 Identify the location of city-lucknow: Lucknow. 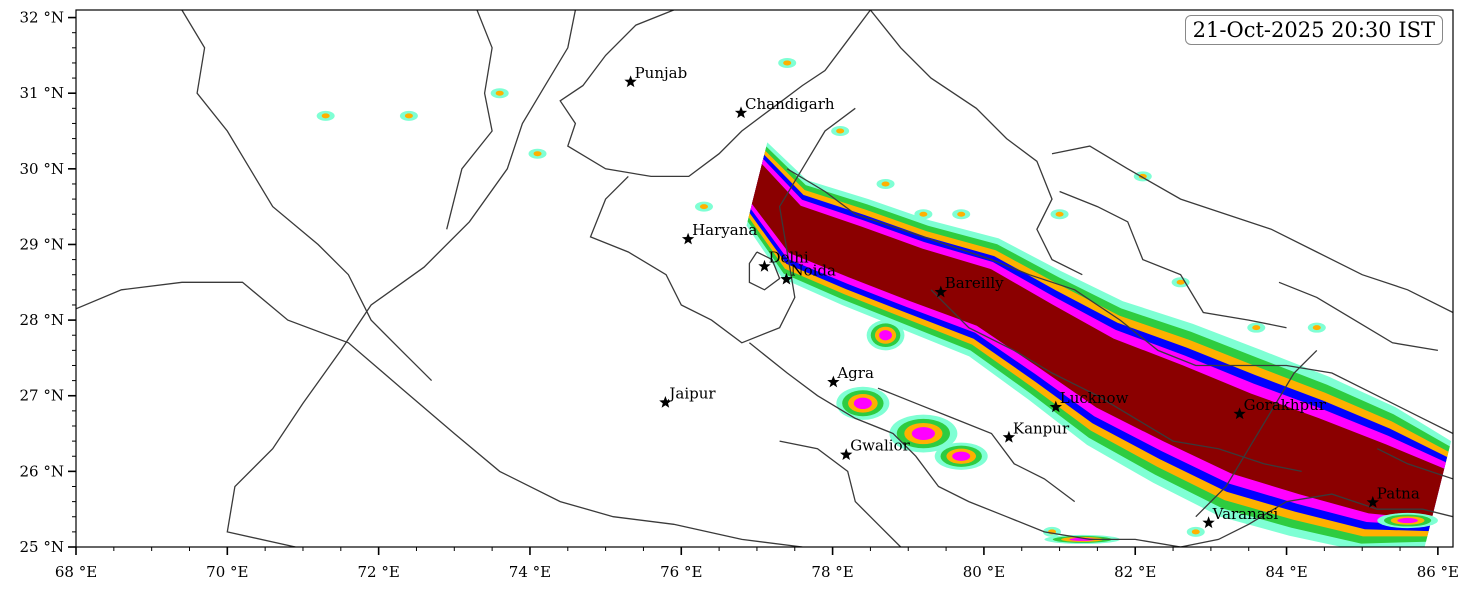
(1089, 401).